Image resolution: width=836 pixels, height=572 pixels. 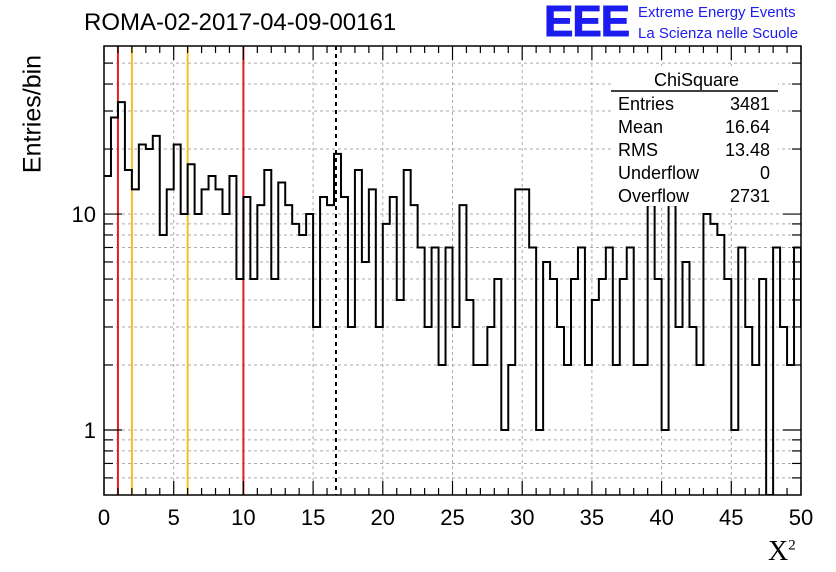 What do you see at coordinates (792, 545) in the screenshot?
I see `x-axis-label-superscript: 2` at bounding box center [792, 545].